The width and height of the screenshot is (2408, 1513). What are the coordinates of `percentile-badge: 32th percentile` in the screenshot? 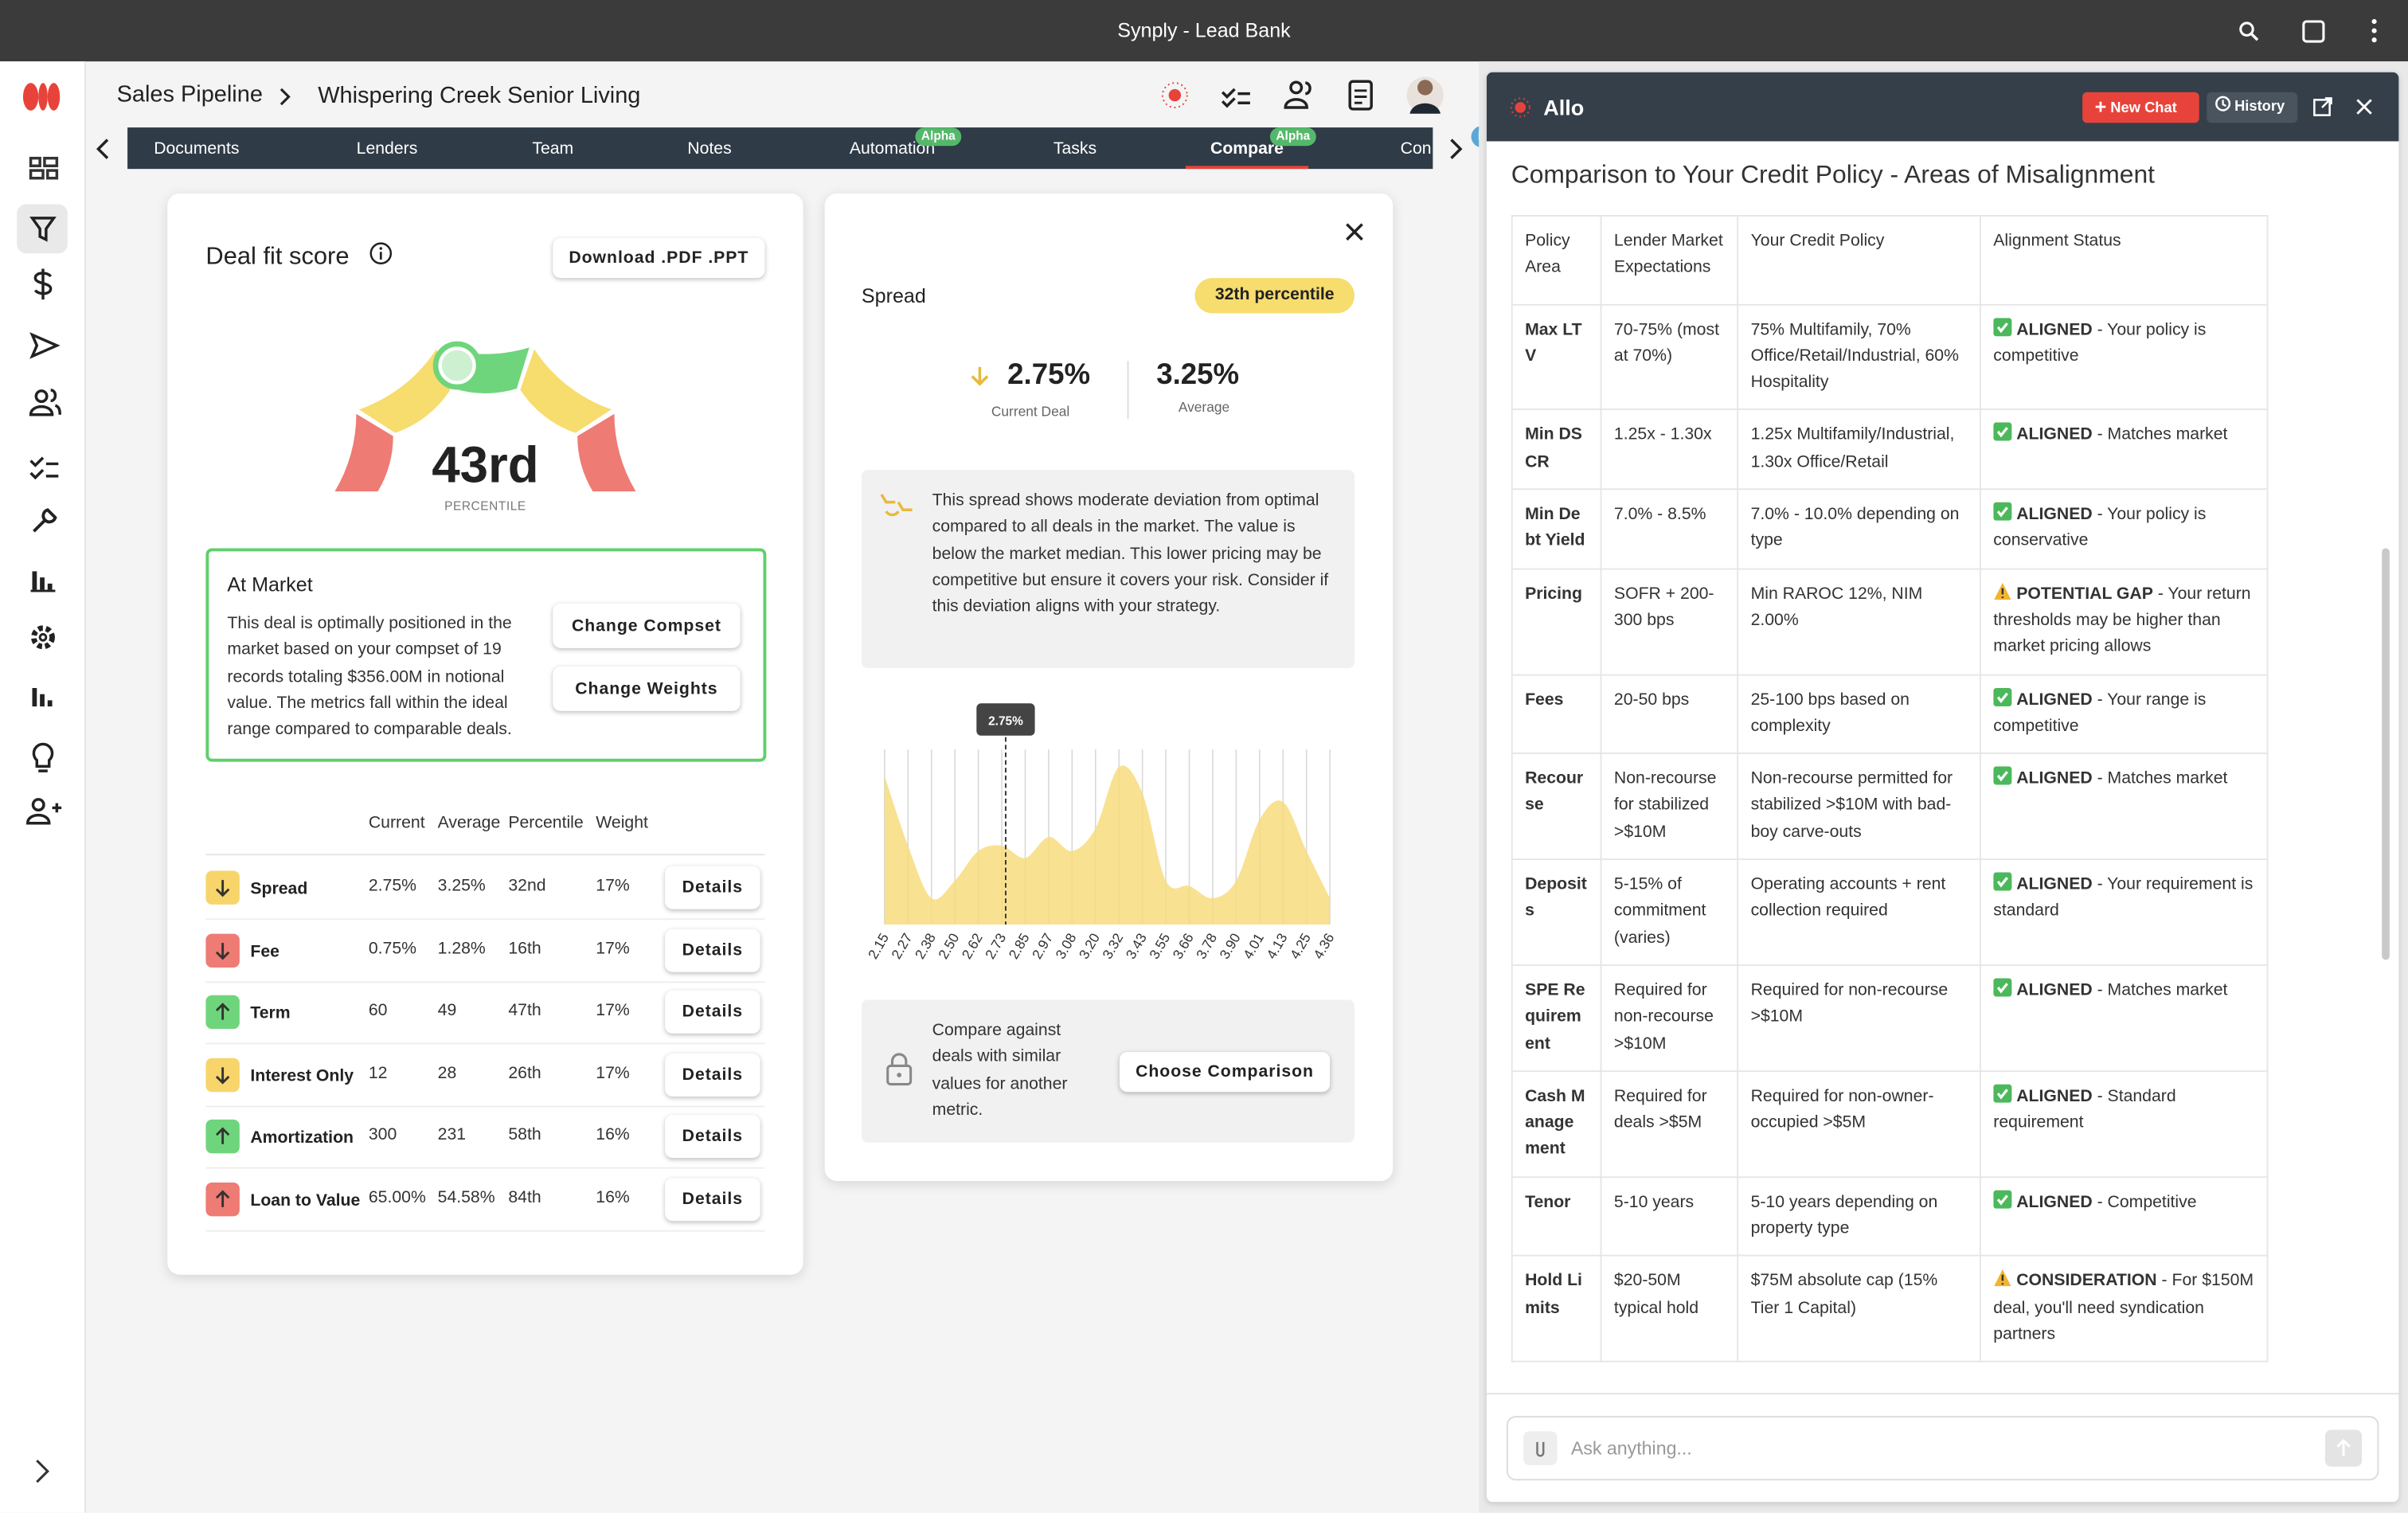 It's located at (1274, 296).